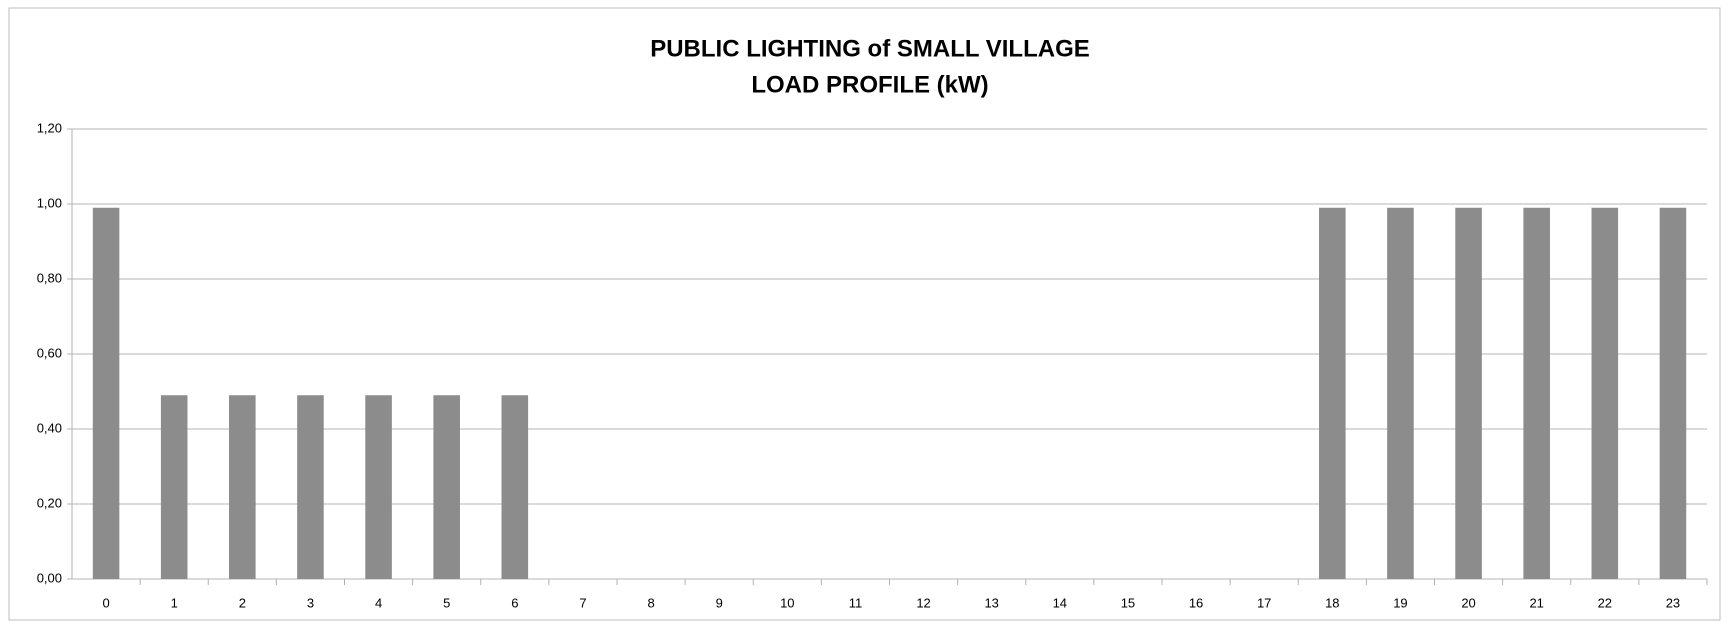  I want to click on x-tick-label: 15, so click(1128, 602).